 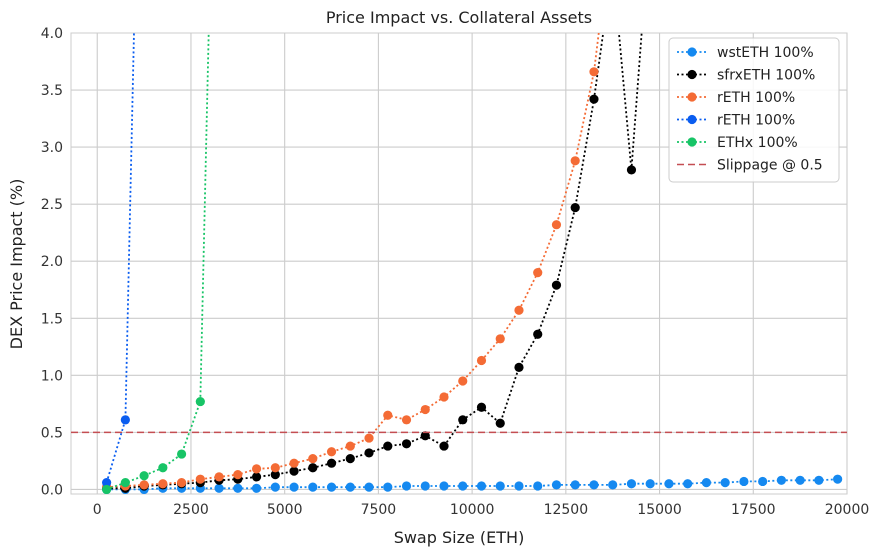 I want to click on y-tick-label: 2.0, so click(x=52, y=262).